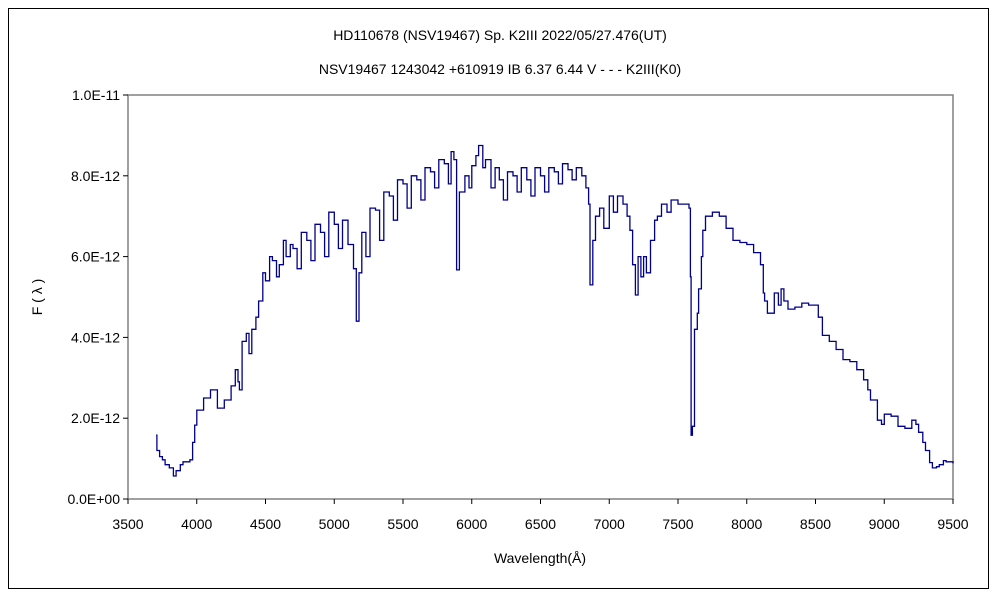 Image resolution: width=1000 pixels, height=600 pixels. I want to click on x-tick-label: 9500, so click(952, 524).